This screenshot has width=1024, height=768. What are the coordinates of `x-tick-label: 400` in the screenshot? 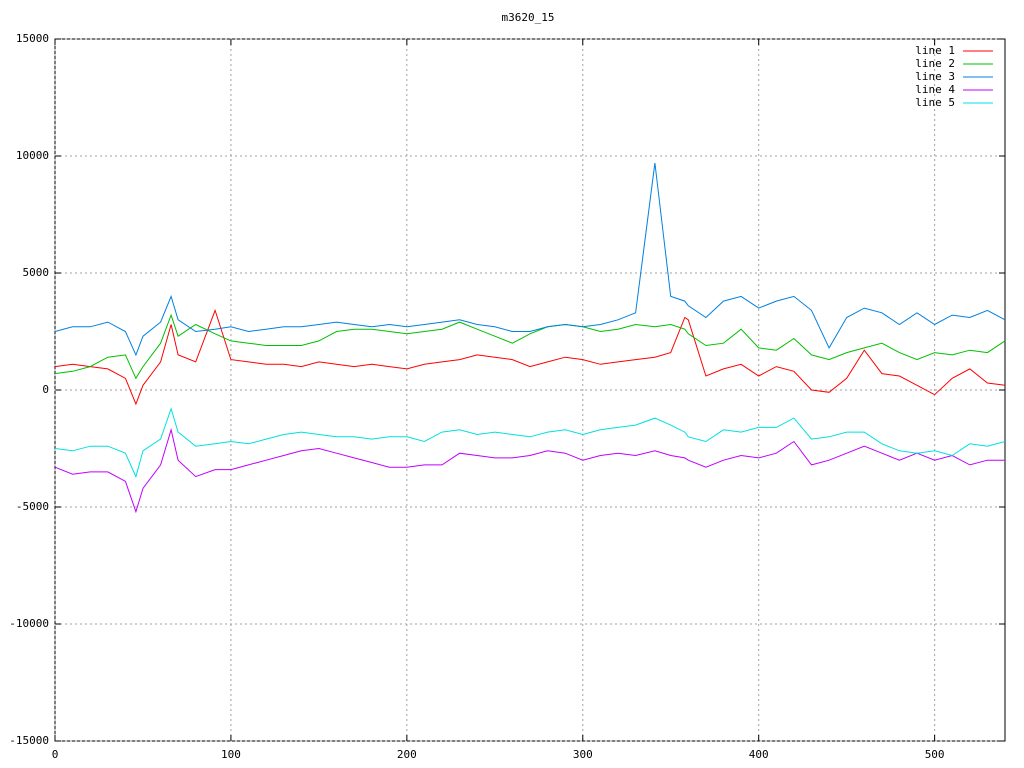 It's located at (759, 754).